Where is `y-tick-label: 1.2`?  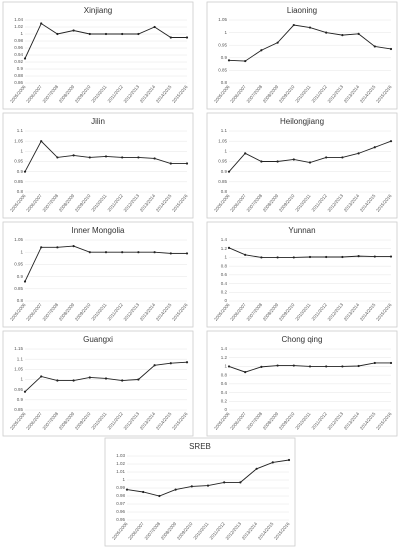
y-tick-label: 1.2 is located at coordinates (224, 357).